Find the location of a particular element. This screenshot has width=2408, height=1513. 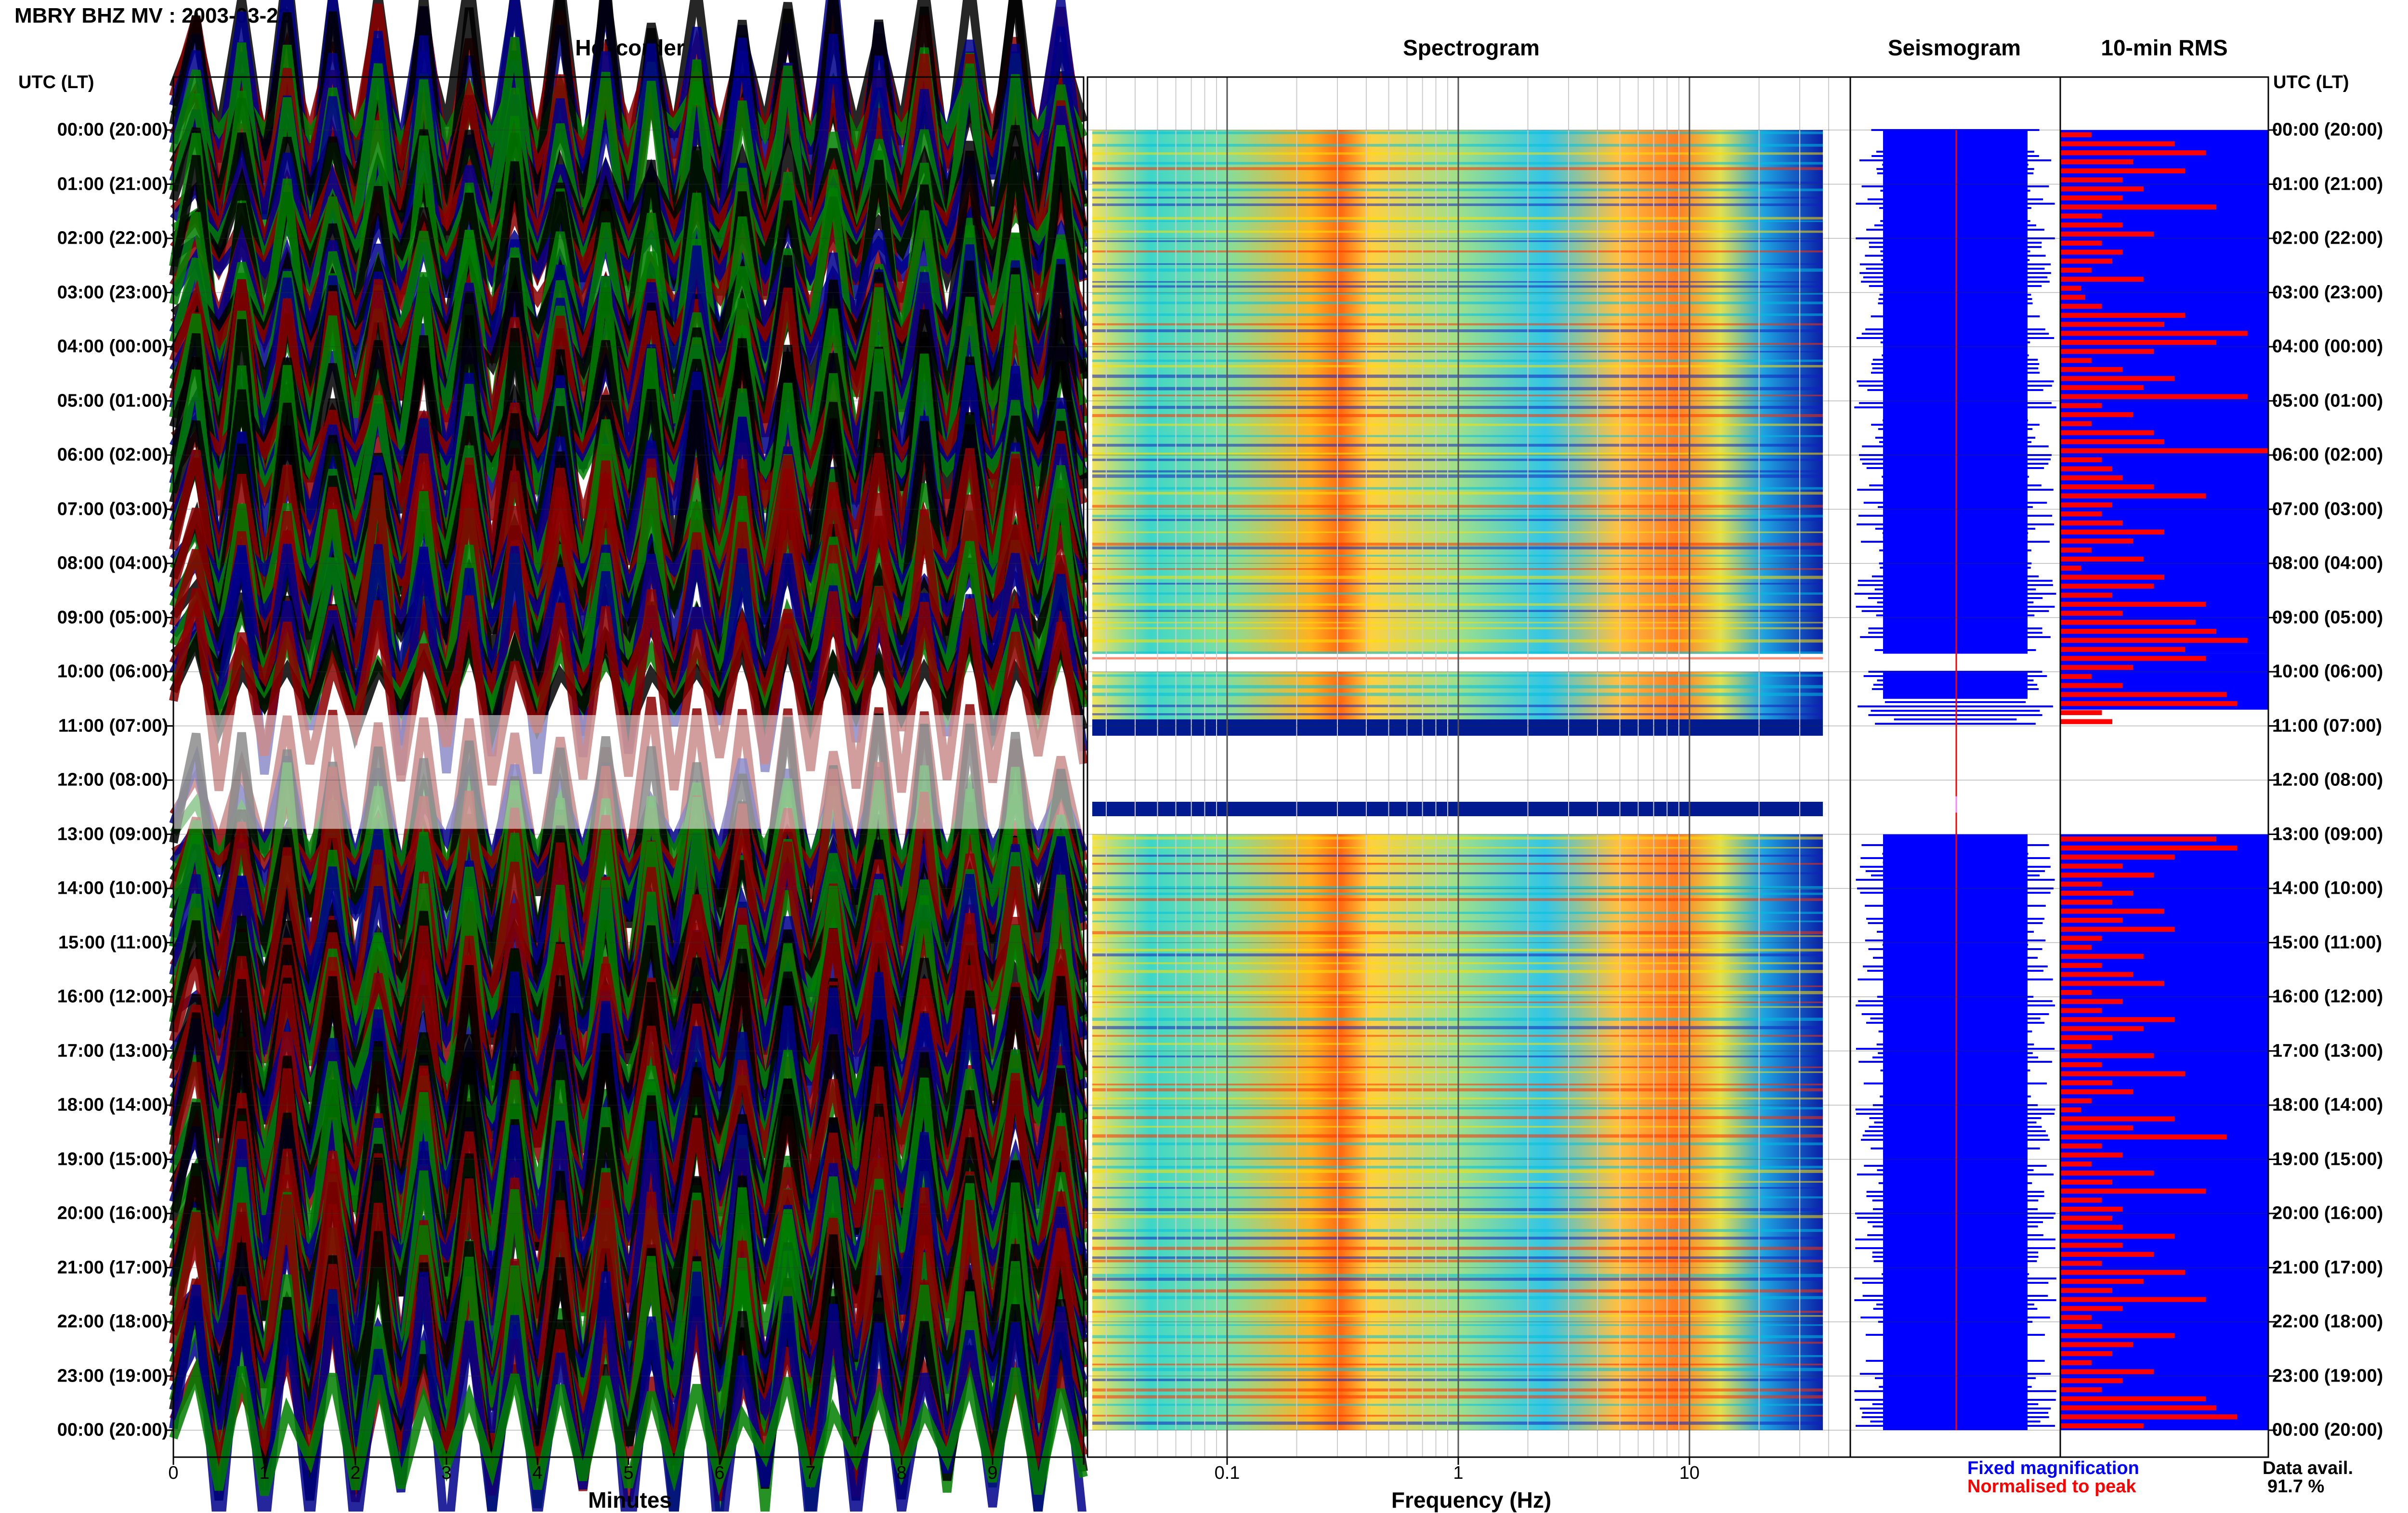

time-label-right: 01:00 (21:00) is located at coordinates (2327, 184).